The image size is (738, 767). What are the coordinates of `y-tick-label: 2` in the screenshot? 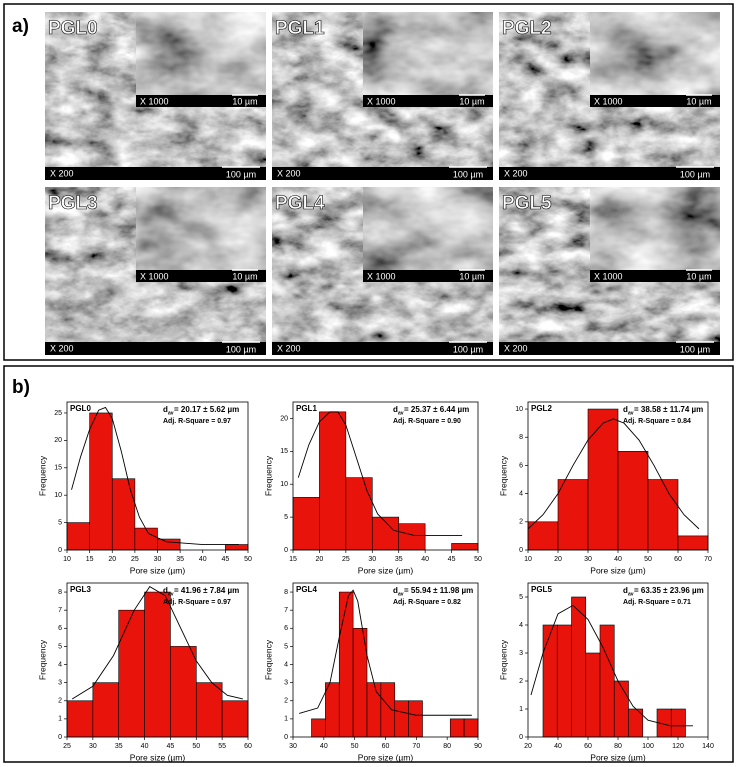 It's located at (286, 701).